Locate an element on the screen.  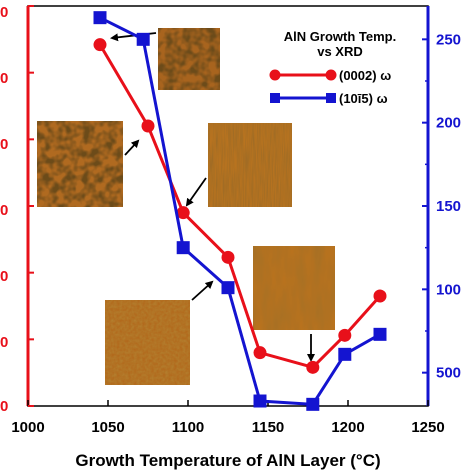
right-tick-label: 200 is located at coordinates (448, 123).